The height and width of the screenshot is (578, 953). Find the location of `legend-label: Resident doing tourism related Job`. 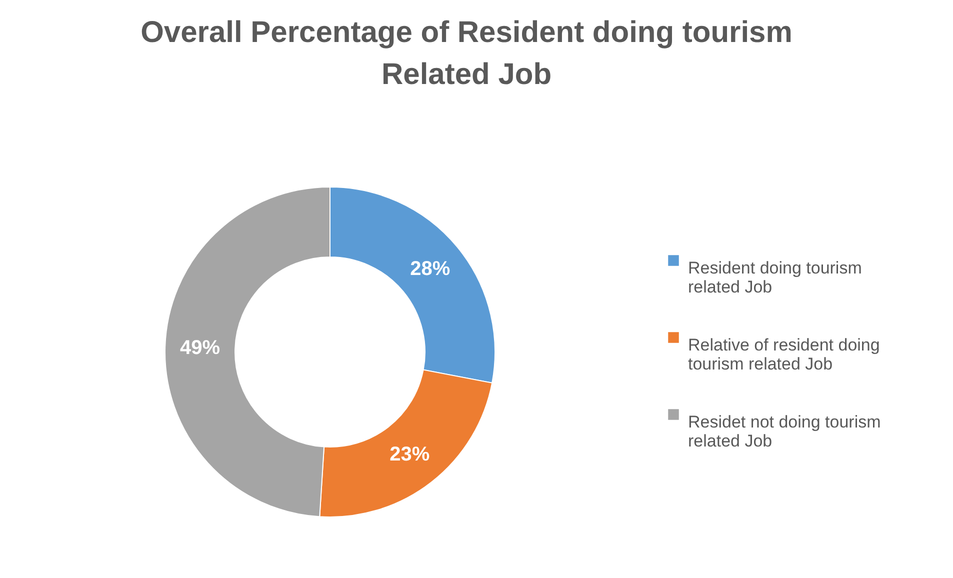

legend-label: Resident doing tourism related Job is located at coordinates (775, 277).